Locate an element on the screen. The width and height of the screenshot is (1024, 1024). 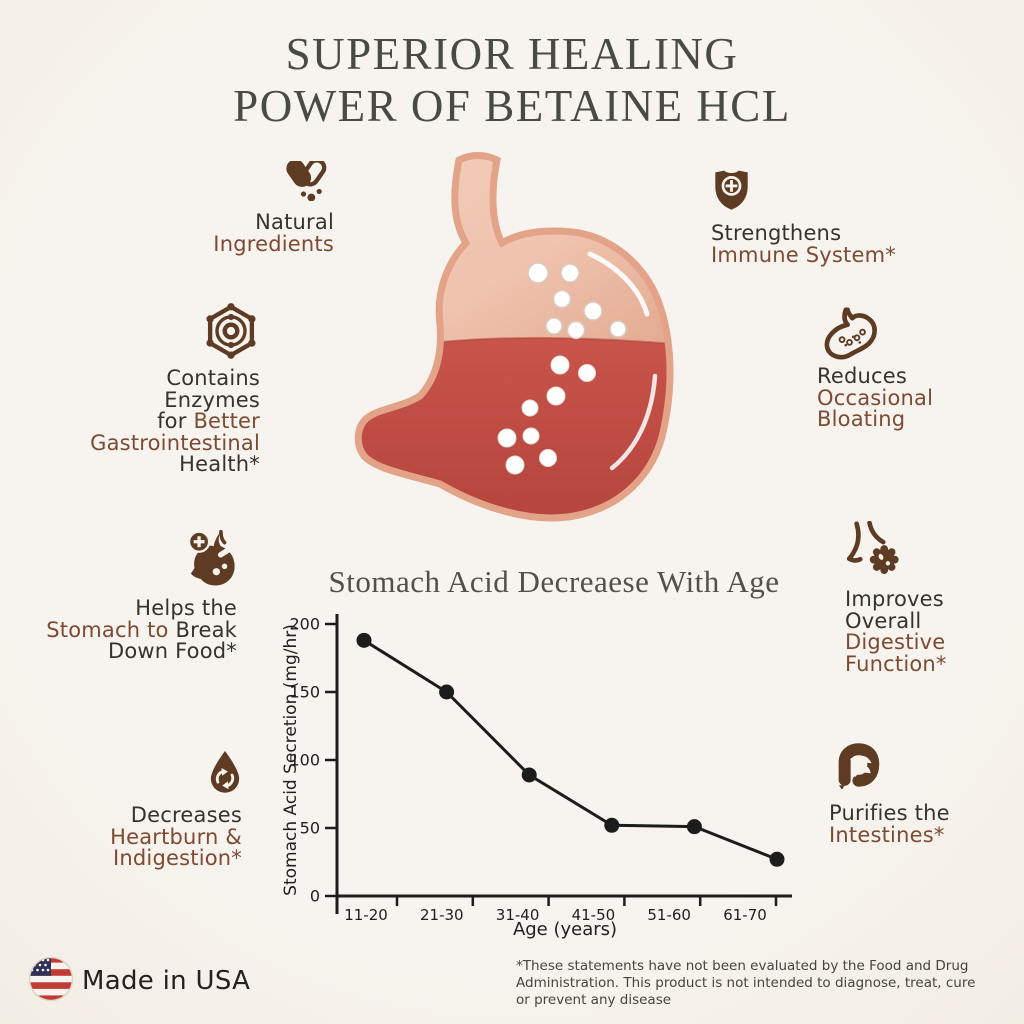
enzymes-icon is located at coordinates (231, 331).